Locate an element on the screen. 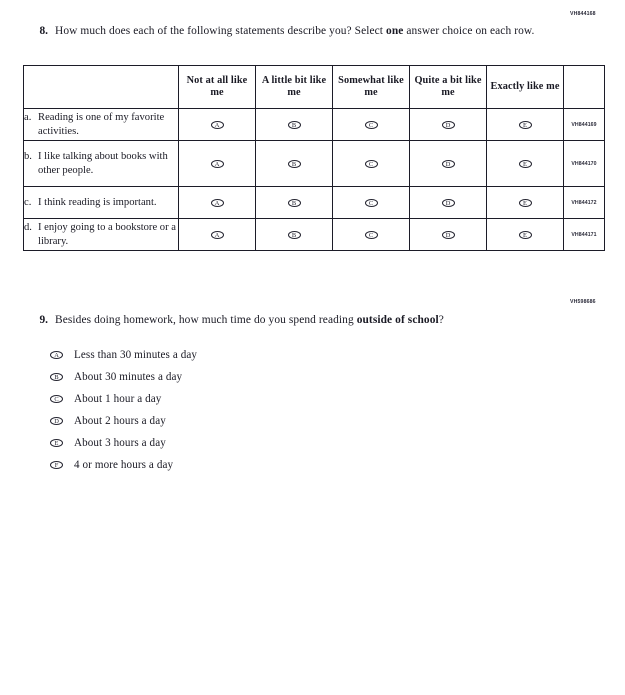 This screenshot has height=695, width=625. matrix-option-a-5: E is located at coordinates (525, 124).